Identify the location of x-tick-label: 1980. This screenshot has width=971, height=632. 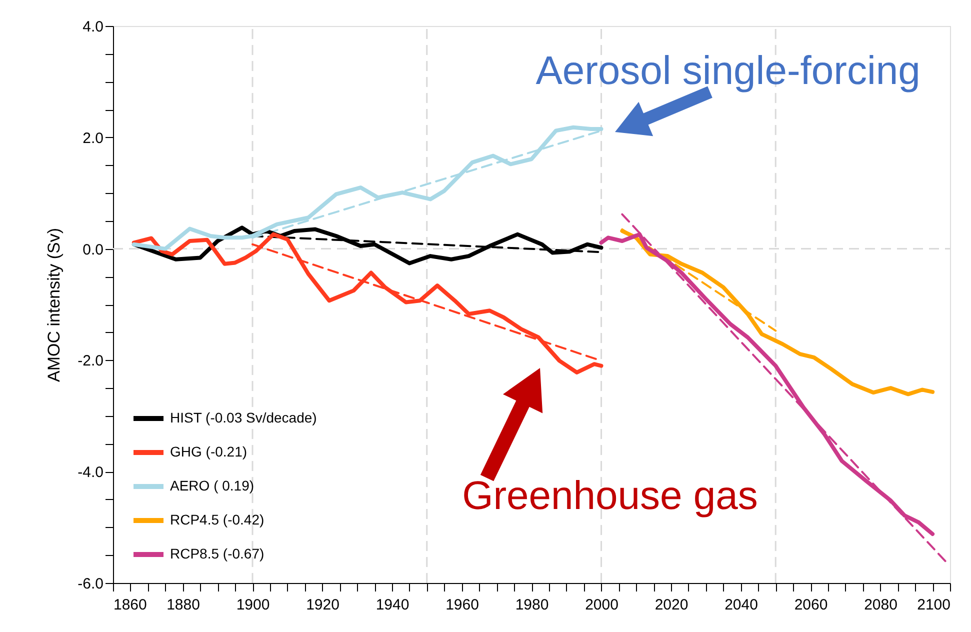
(532, 605).